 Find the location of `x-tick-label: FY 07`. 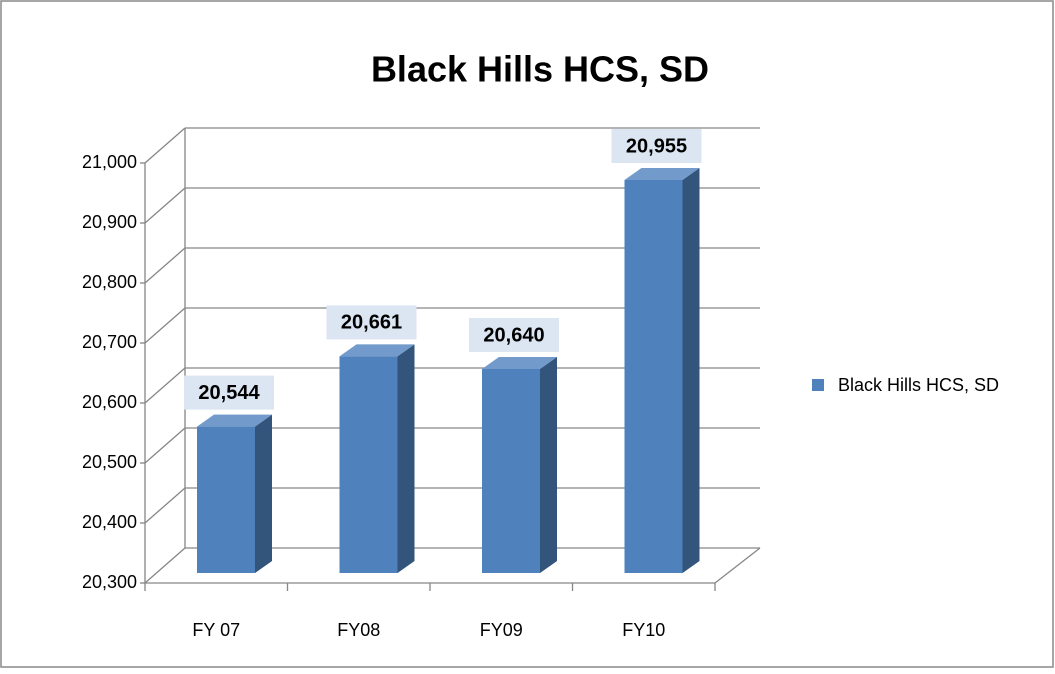

x-tick-label: FY 07 is located at coordinates (216, 630).